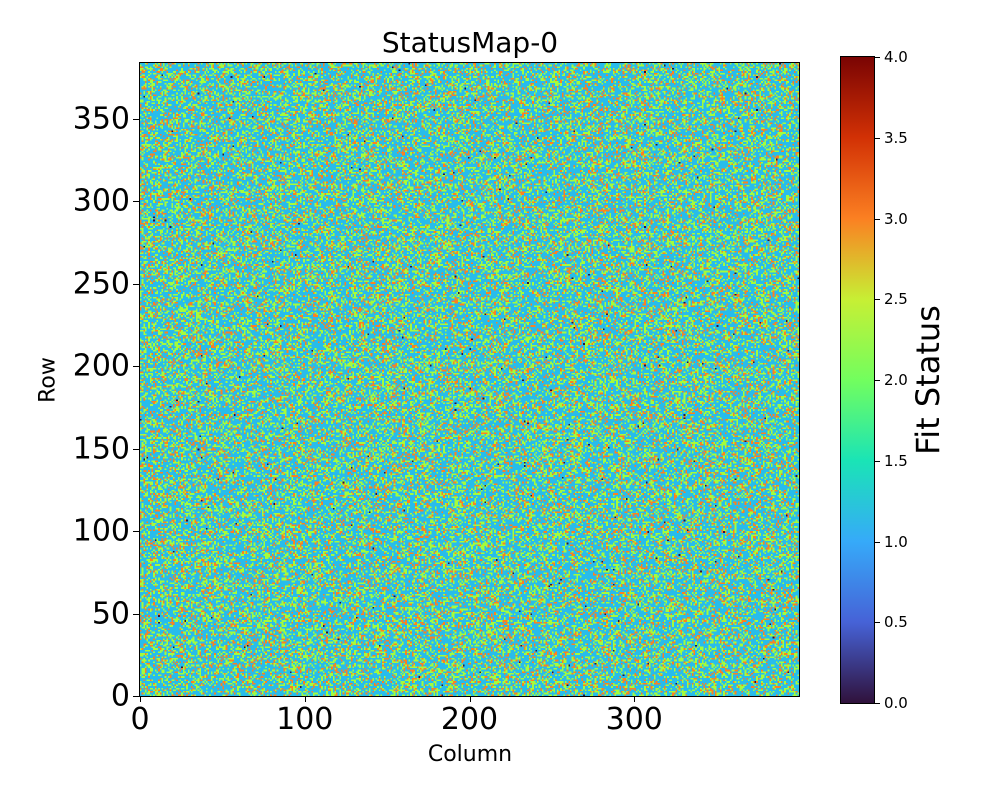 The height and width of the screenshot is (800, 1000). What do you see at coordinates (305, 719) in the screenshot?
I see `x-tick-label: 100` at bounding box center [305, 719].